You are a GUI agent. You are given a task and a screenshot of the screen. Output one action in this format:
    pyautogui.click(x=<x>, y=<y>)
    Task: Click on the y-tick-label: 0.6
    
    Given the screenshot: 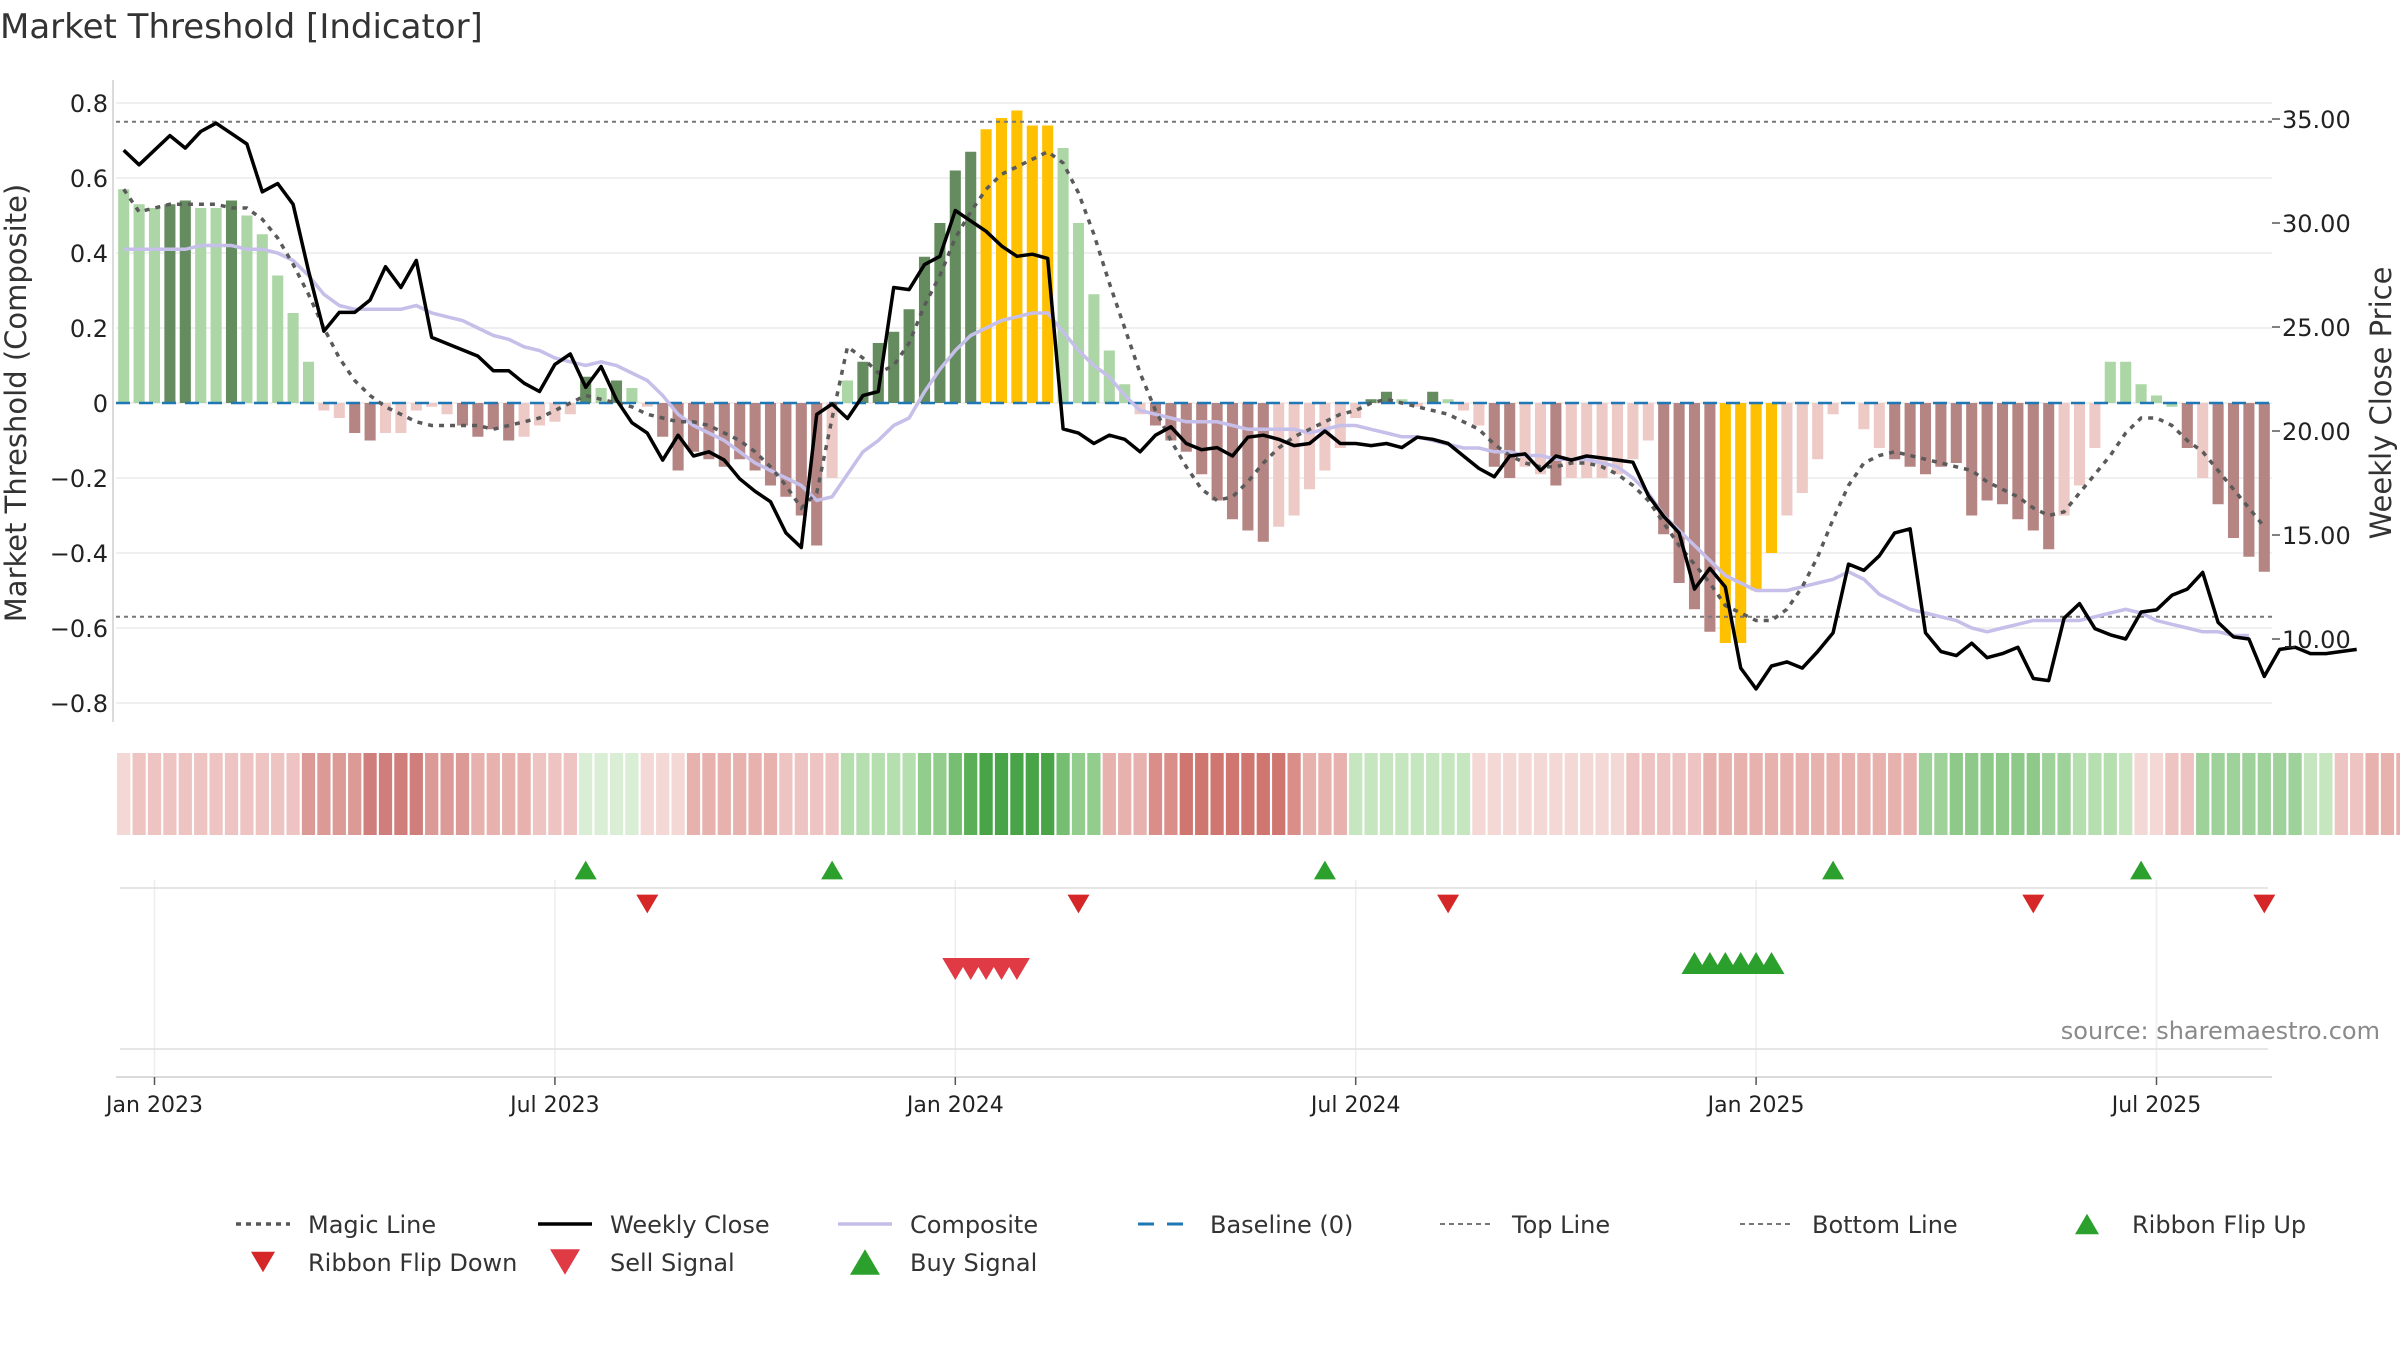 What is the action you would take?
    pyautogui.click(x=89, y=179)
    